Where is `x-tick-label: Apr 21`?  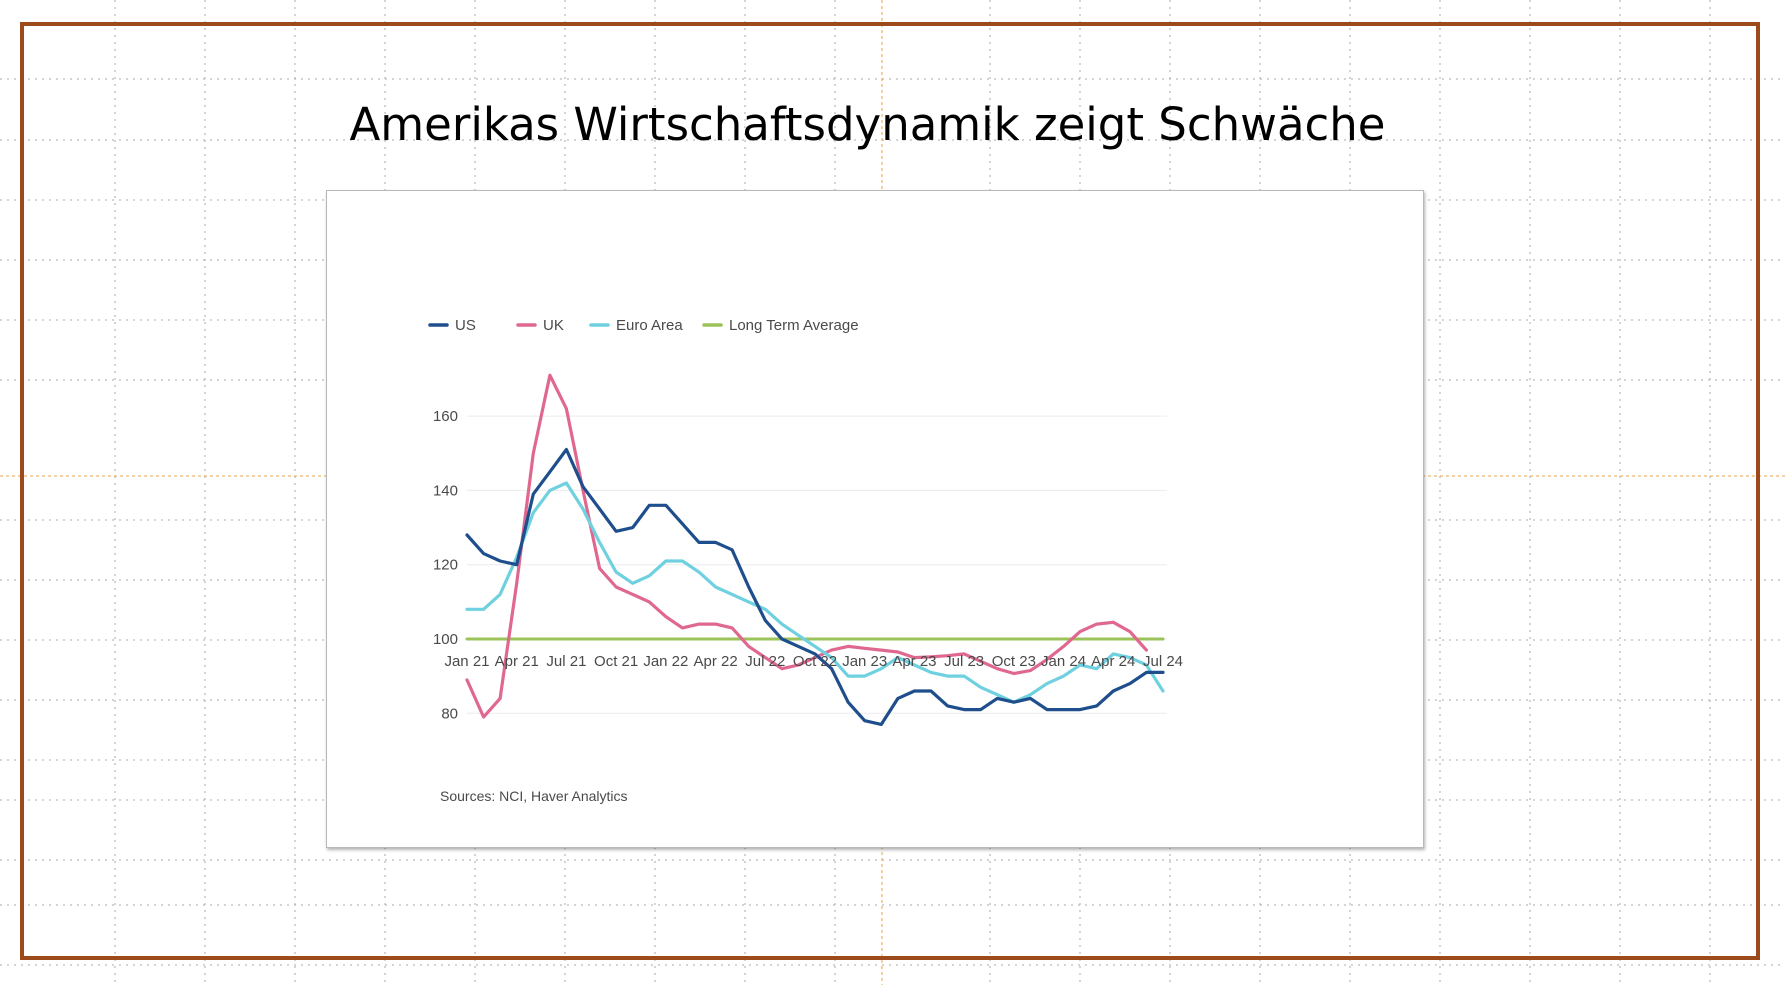 x-tick-label: Apr 21 is located at coordinates (517, 661).